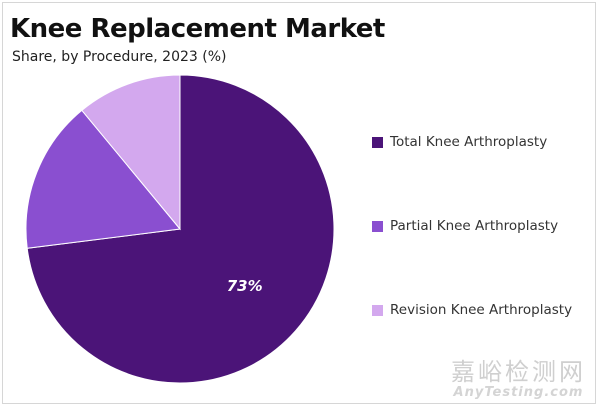 This screenshot has width=600, height=408. I want to click on legend-label-partial-knee: Partial Knee Arthroplasty, so click(474, 226).